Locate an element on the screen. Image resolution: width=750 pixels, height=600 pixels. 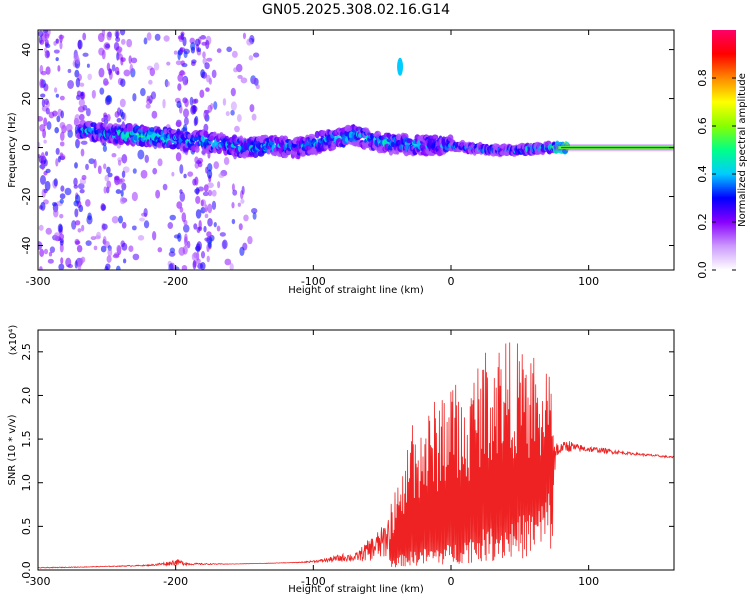
x-tick-label: 0 is located at coordinates (450, 581).